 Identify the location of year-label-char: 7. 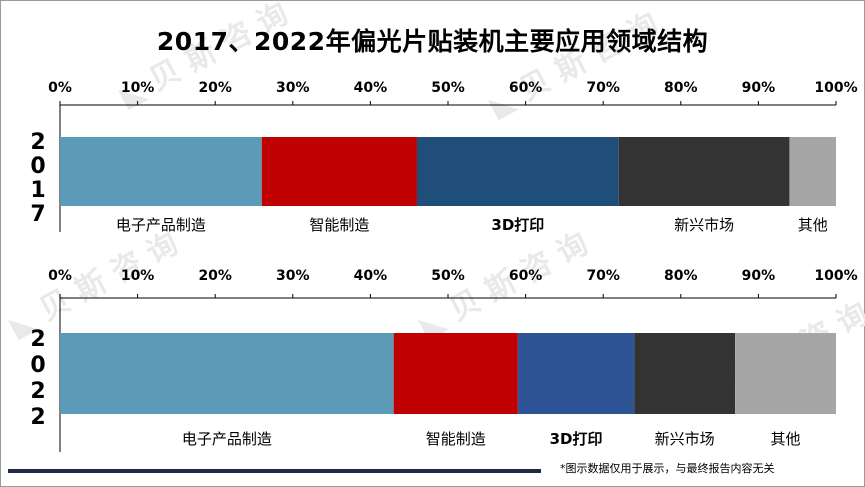
(37, 214).